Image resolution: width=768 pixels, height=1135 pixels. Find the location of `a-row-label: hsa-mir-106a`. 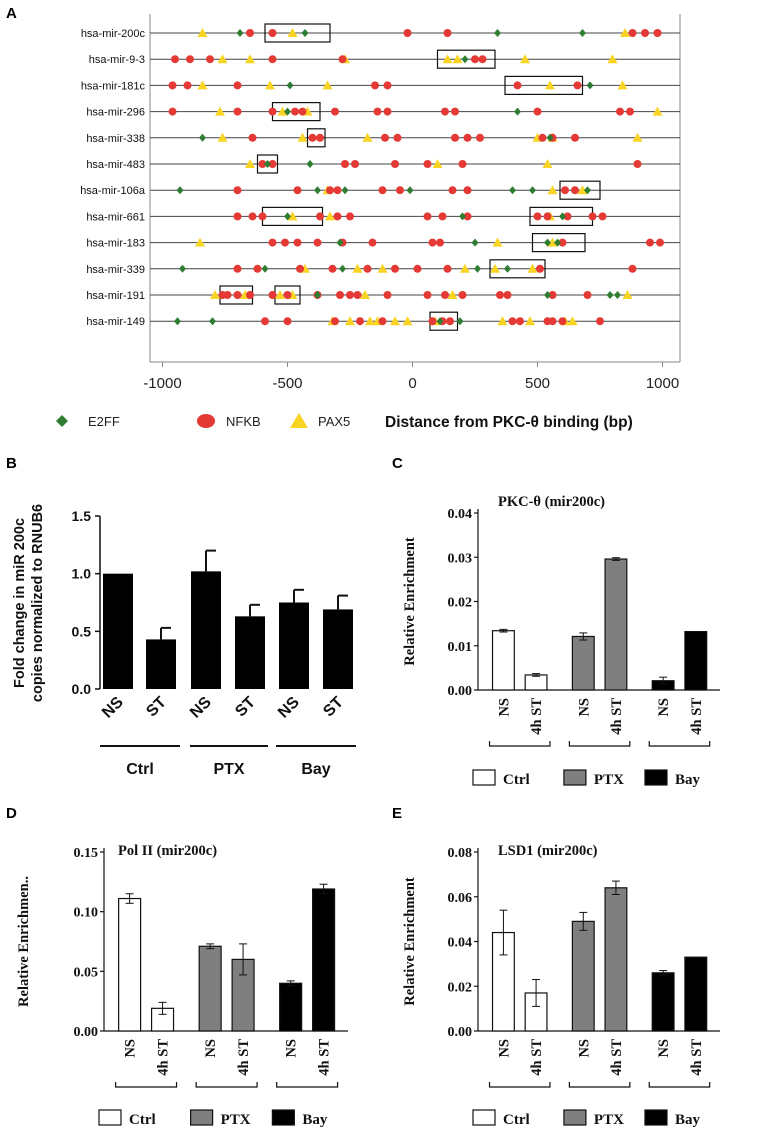

a-row-label: hsa-mir-106a is located at coordinates (113, 191).